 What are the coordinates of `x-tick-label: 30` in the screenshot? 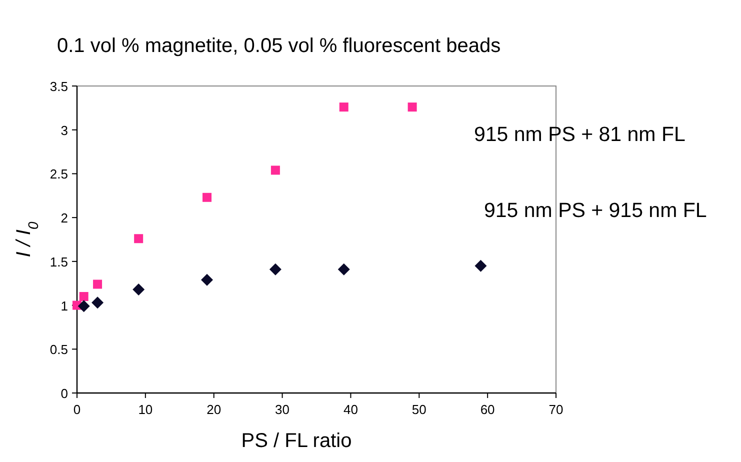 It's located at (282, 409).